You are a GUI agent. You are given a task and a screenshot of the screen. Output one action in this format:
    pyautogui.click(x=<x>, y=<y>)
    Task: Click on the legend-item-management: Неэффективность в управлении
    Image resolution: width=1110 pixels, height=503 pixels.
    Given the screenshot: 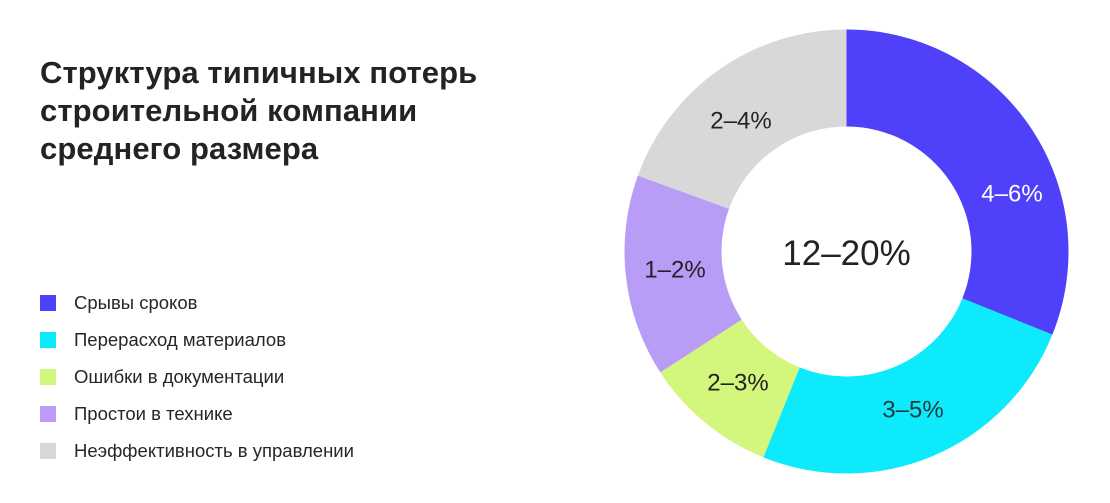 What is the action you would take?
    pyautogui.click(x=197, y=450)
    